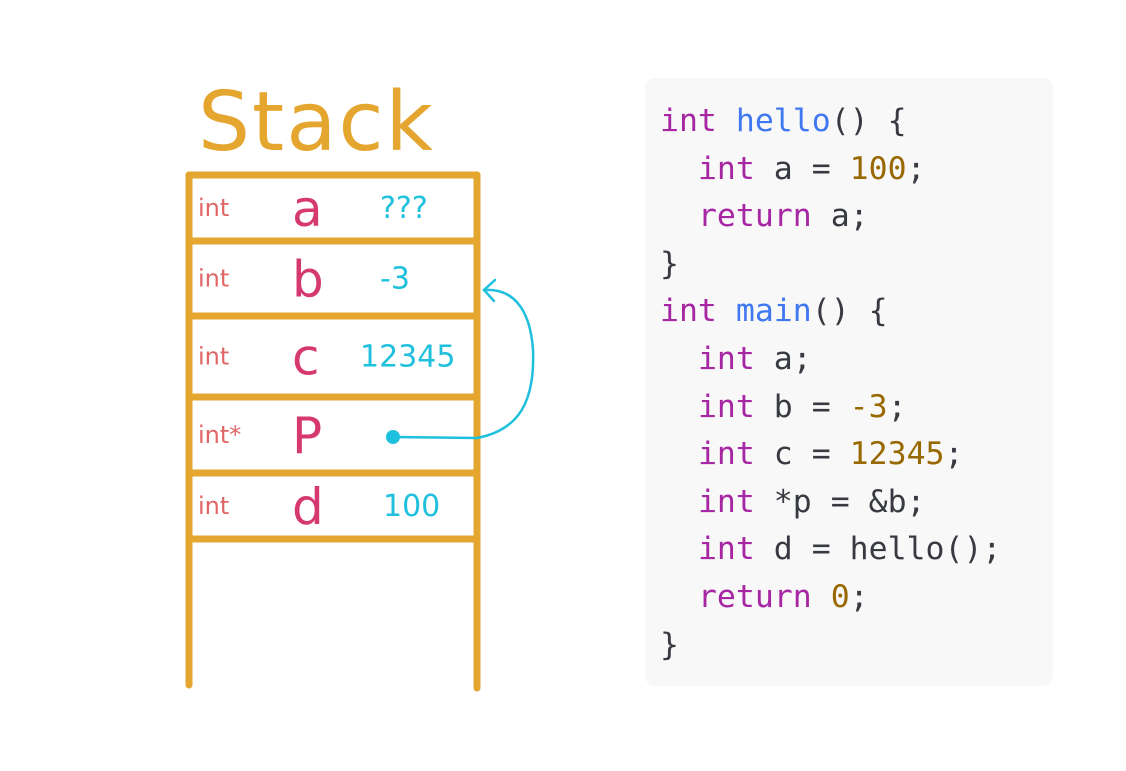 The width and height of the screenshot is (1126, 771). I want to click on stack-row-a: int a???, so click(313, 209).